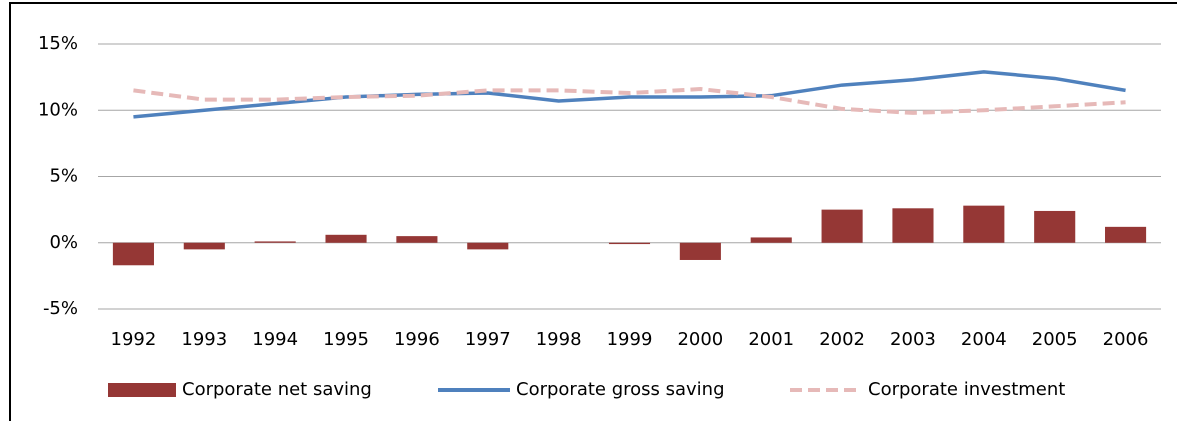 This screenshot has width=1177, height=421. Describe the element at coordinates (488, 339) in the screenshot. I see `x-tick-label: 1997` at that location.